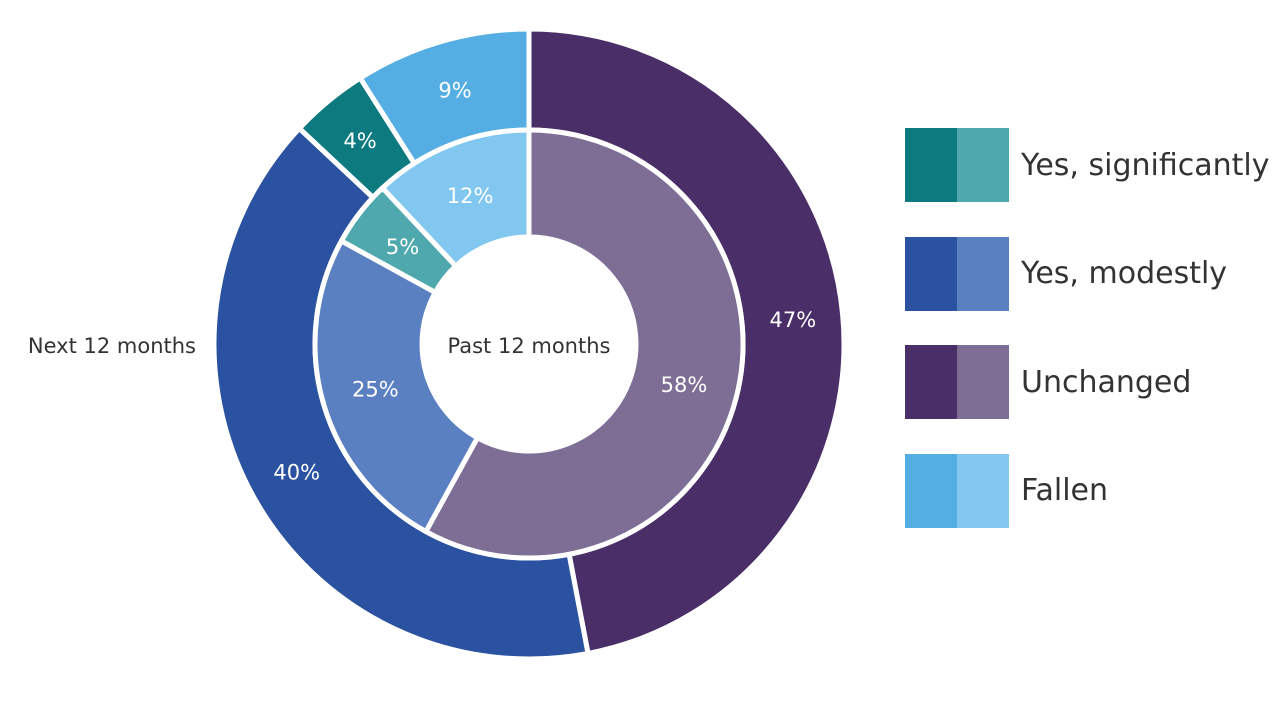  Describe the element at coordinates (1065, 490) in the screenshot. I see `legend-label: Fallen` at that location.